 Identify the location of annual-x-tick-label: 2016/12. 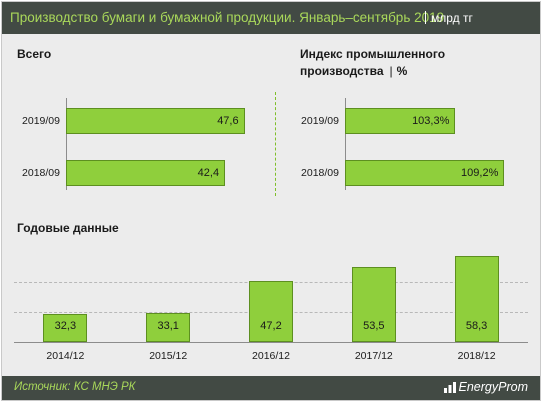
(271, 356).